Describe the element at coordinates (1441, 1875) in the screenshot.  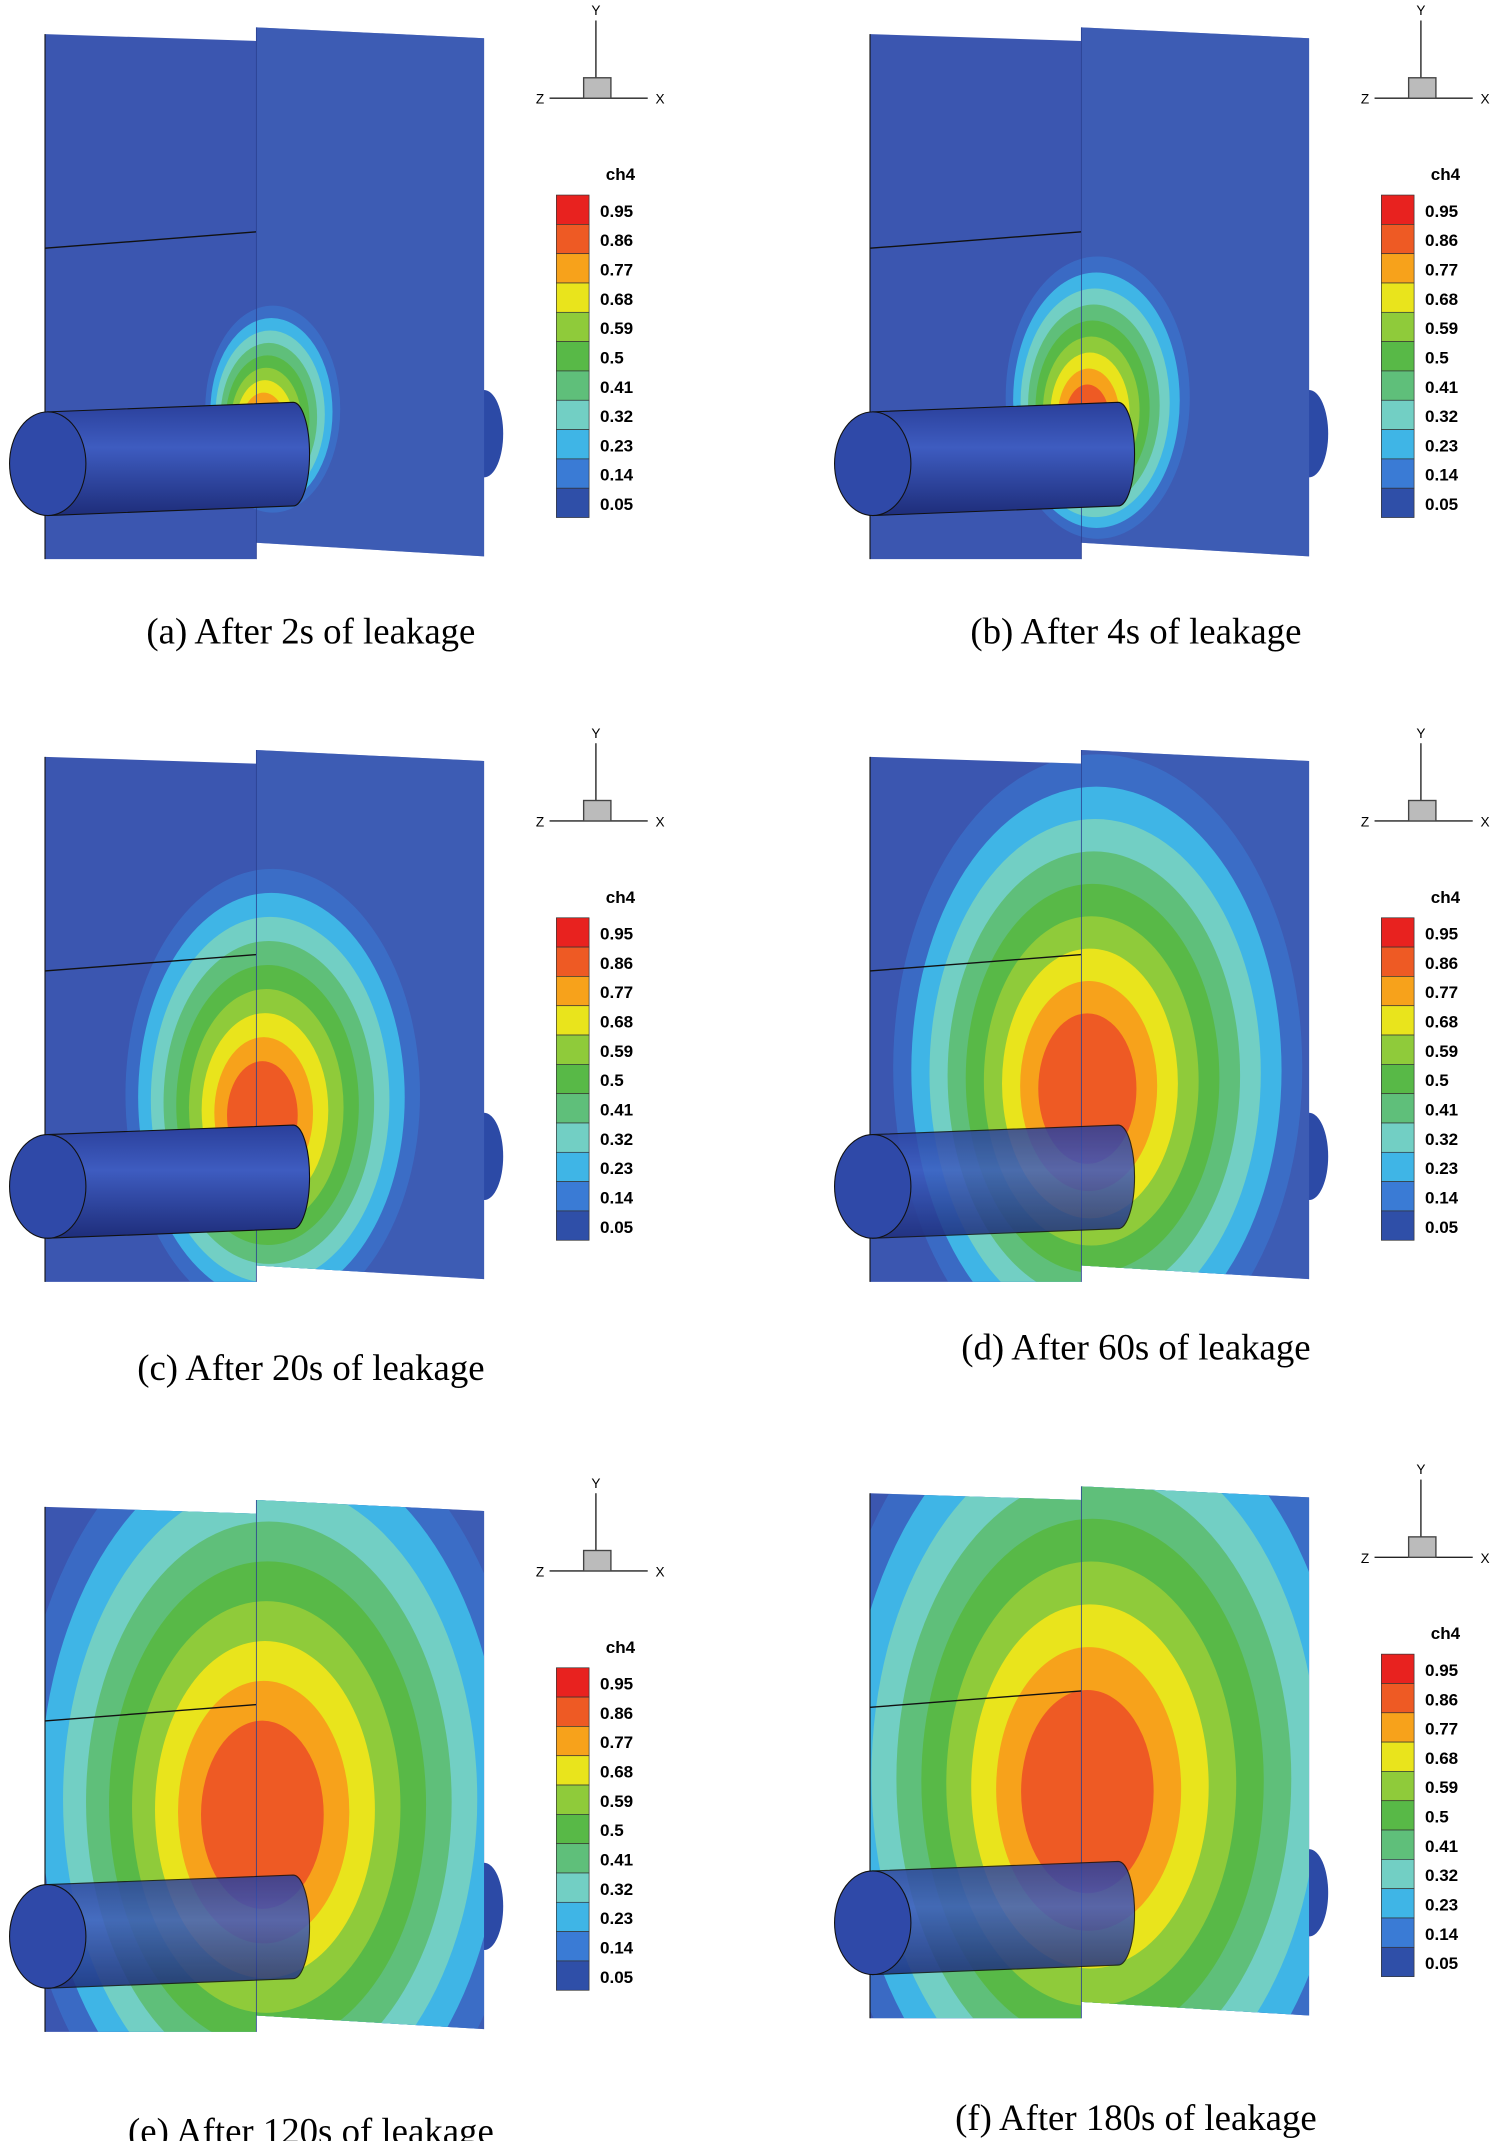
I see `legend-label: 0.32` at that location.